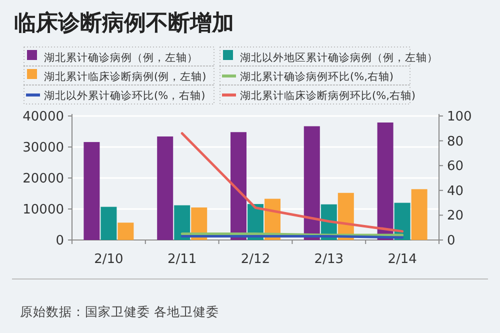 The width and height of the screenshot is (500, 333). I want to click on y-tick-label: 10000, so click(43, 210).